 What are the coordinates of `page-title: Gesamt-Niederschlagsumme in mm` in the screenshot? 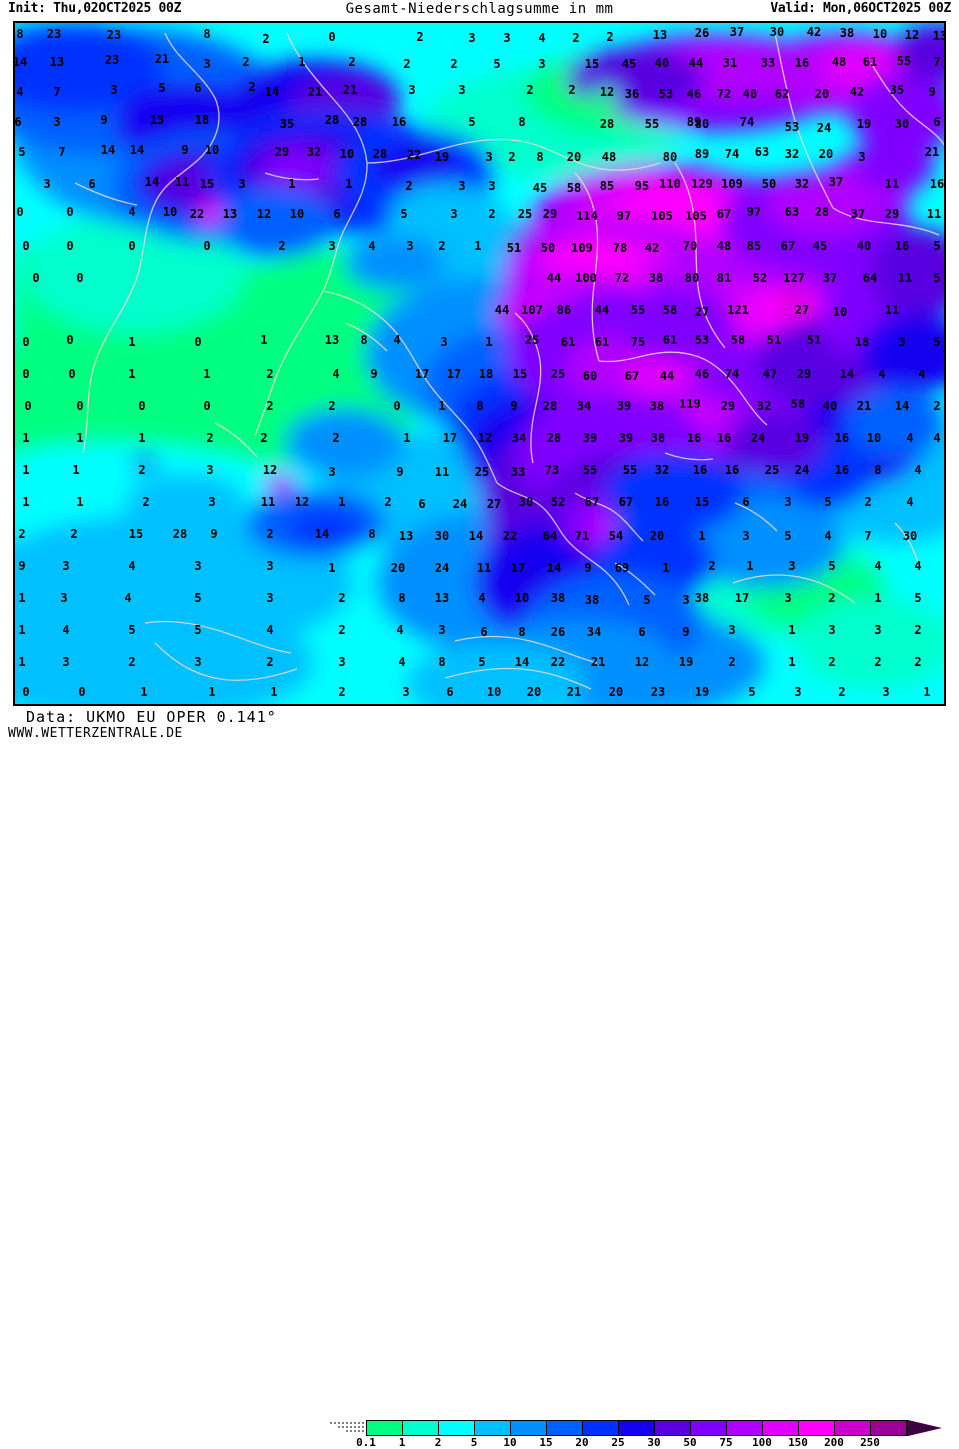 It's located at (479, 9).